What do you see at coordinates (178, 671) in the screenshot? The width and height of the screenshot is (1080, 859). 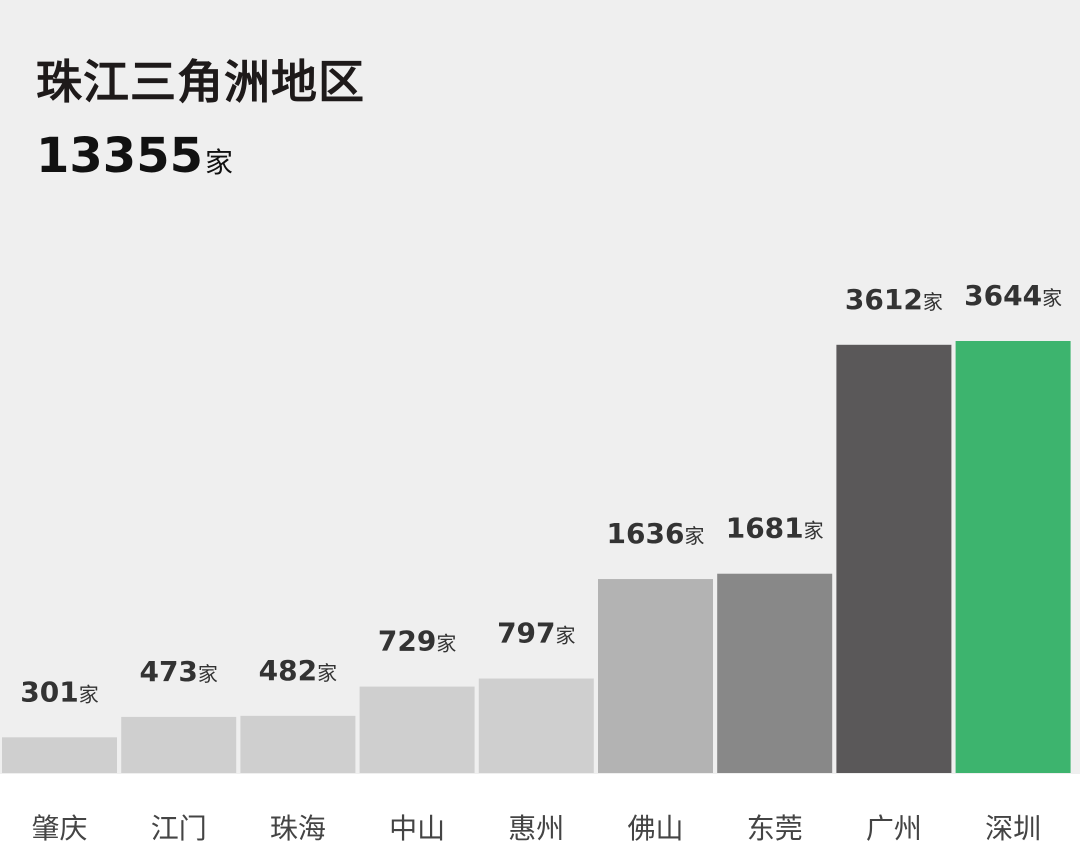 I see `data-label: 473家` at bounding box center [178, 671].